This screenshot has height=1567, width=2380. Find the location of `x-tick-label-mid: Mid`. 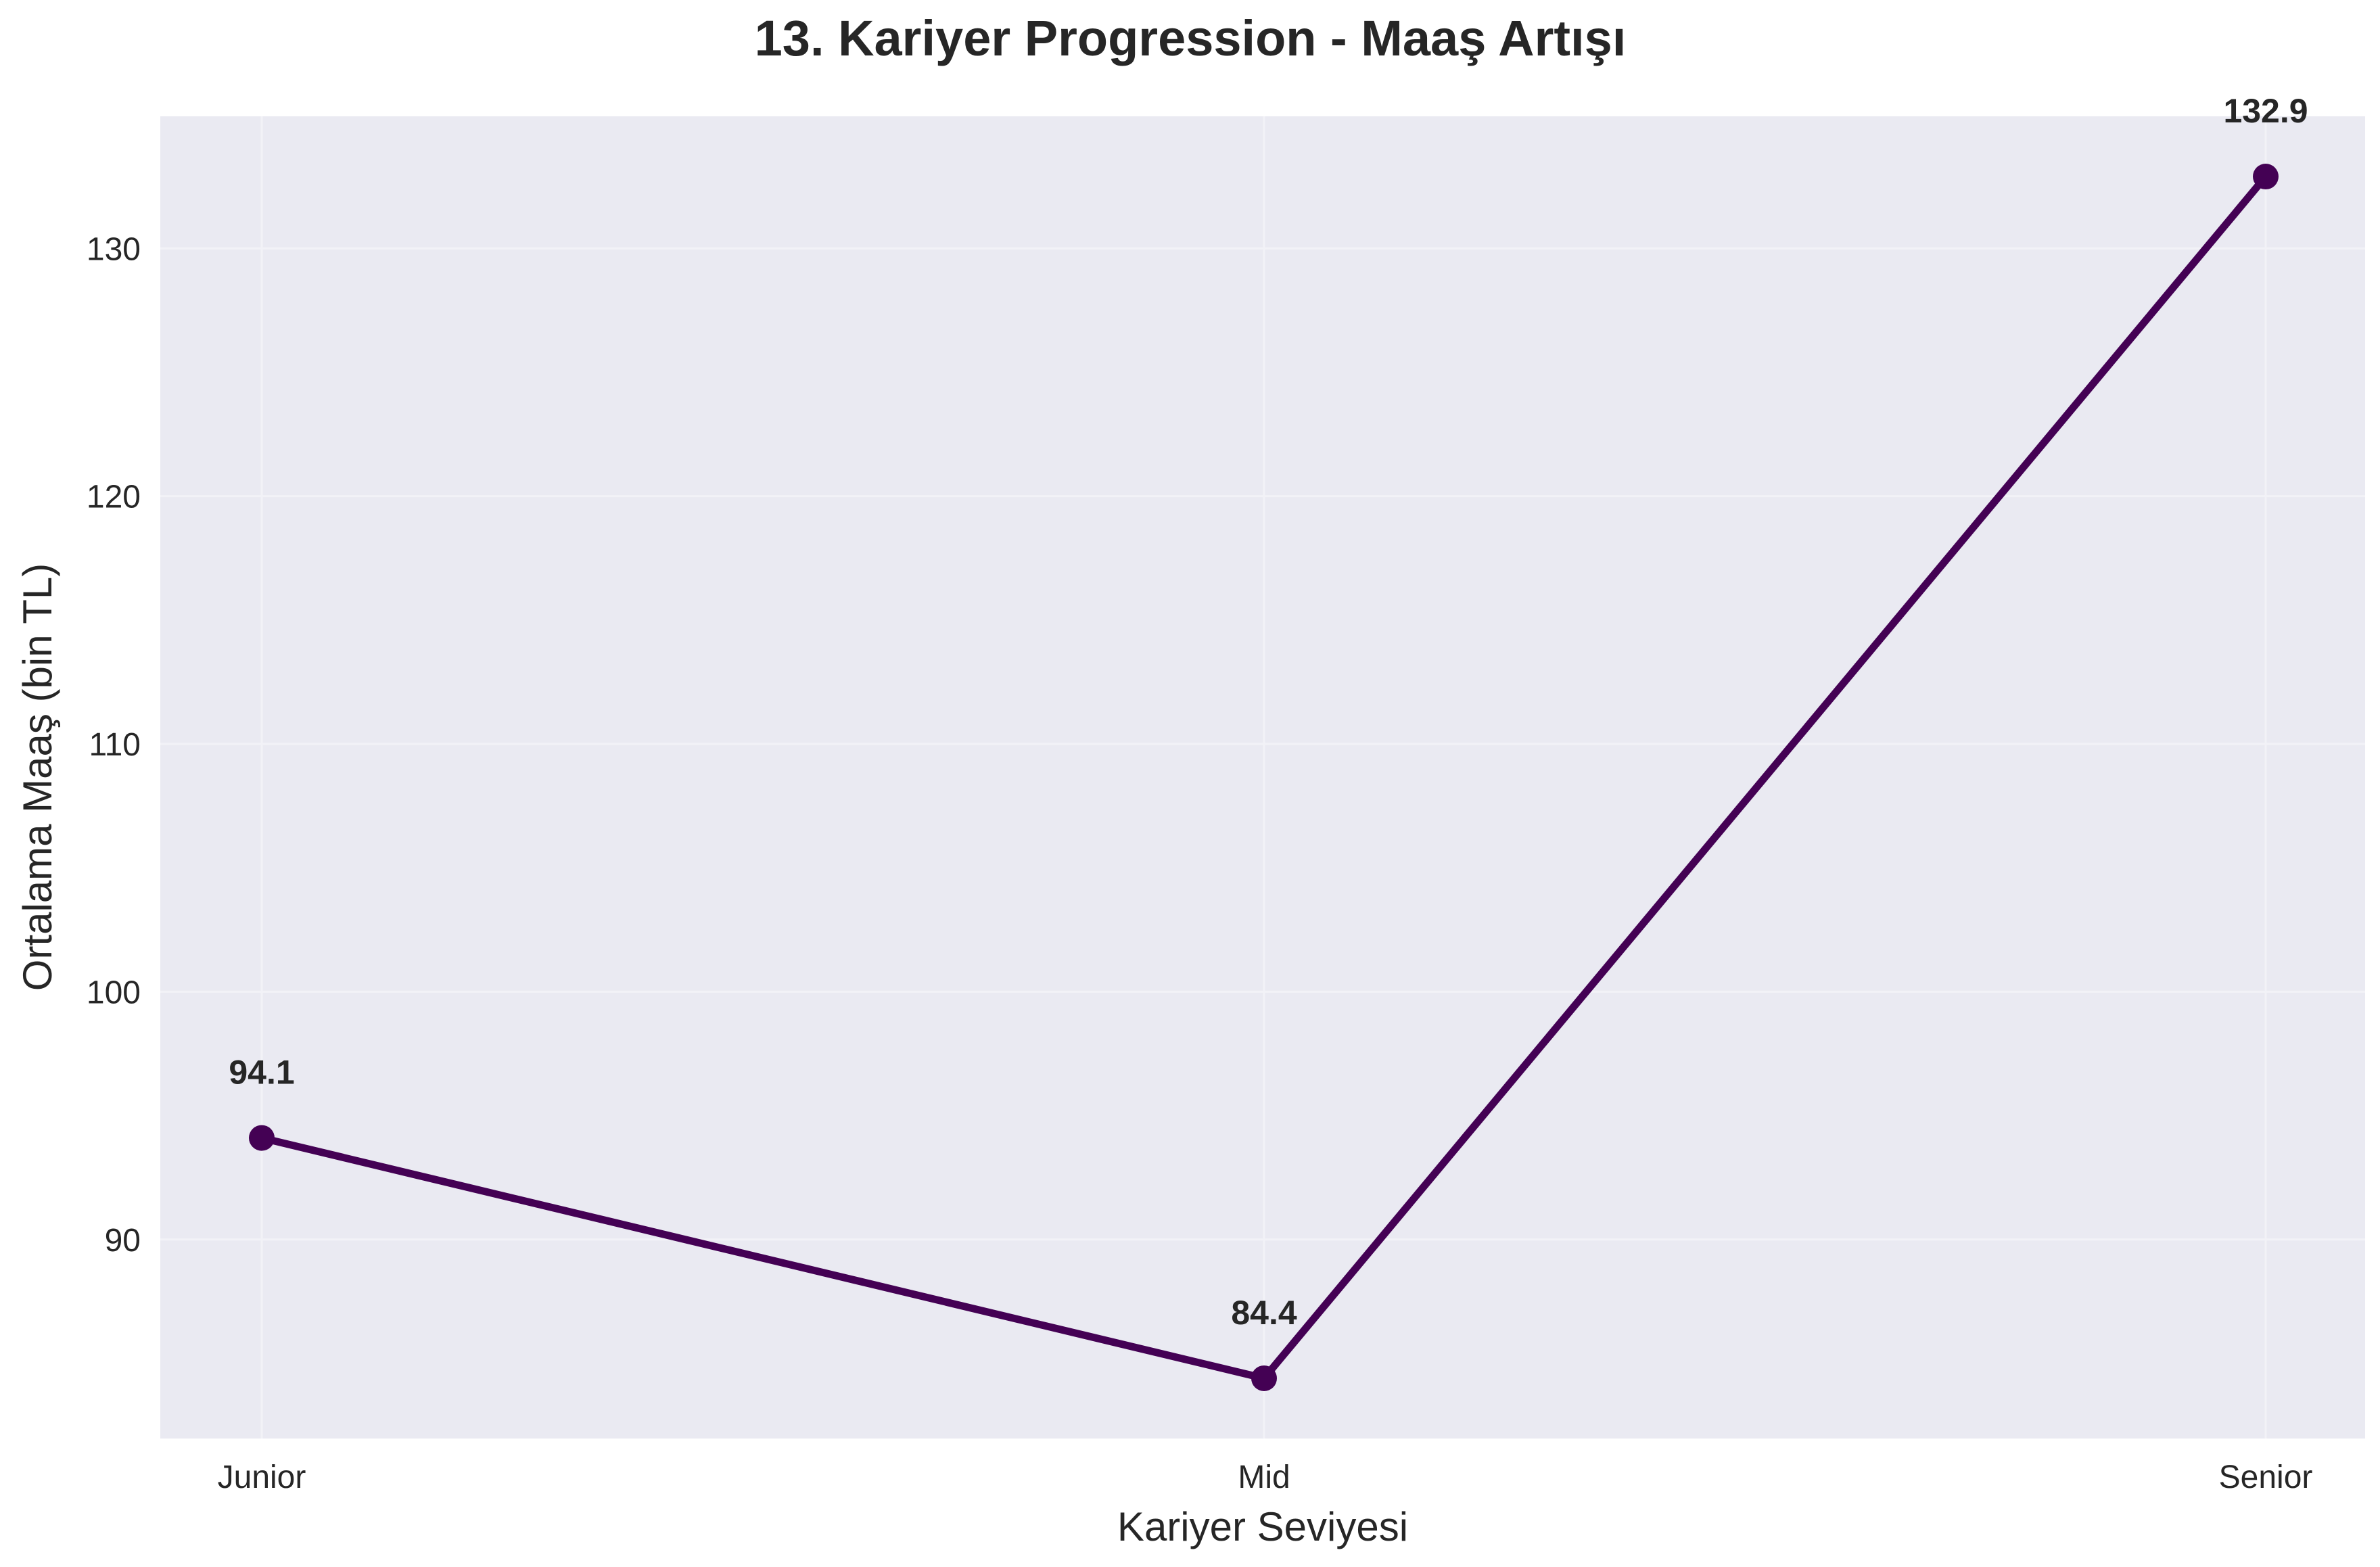

x-tick-label-mid: Mid is located at coordinates (1264, 1477).